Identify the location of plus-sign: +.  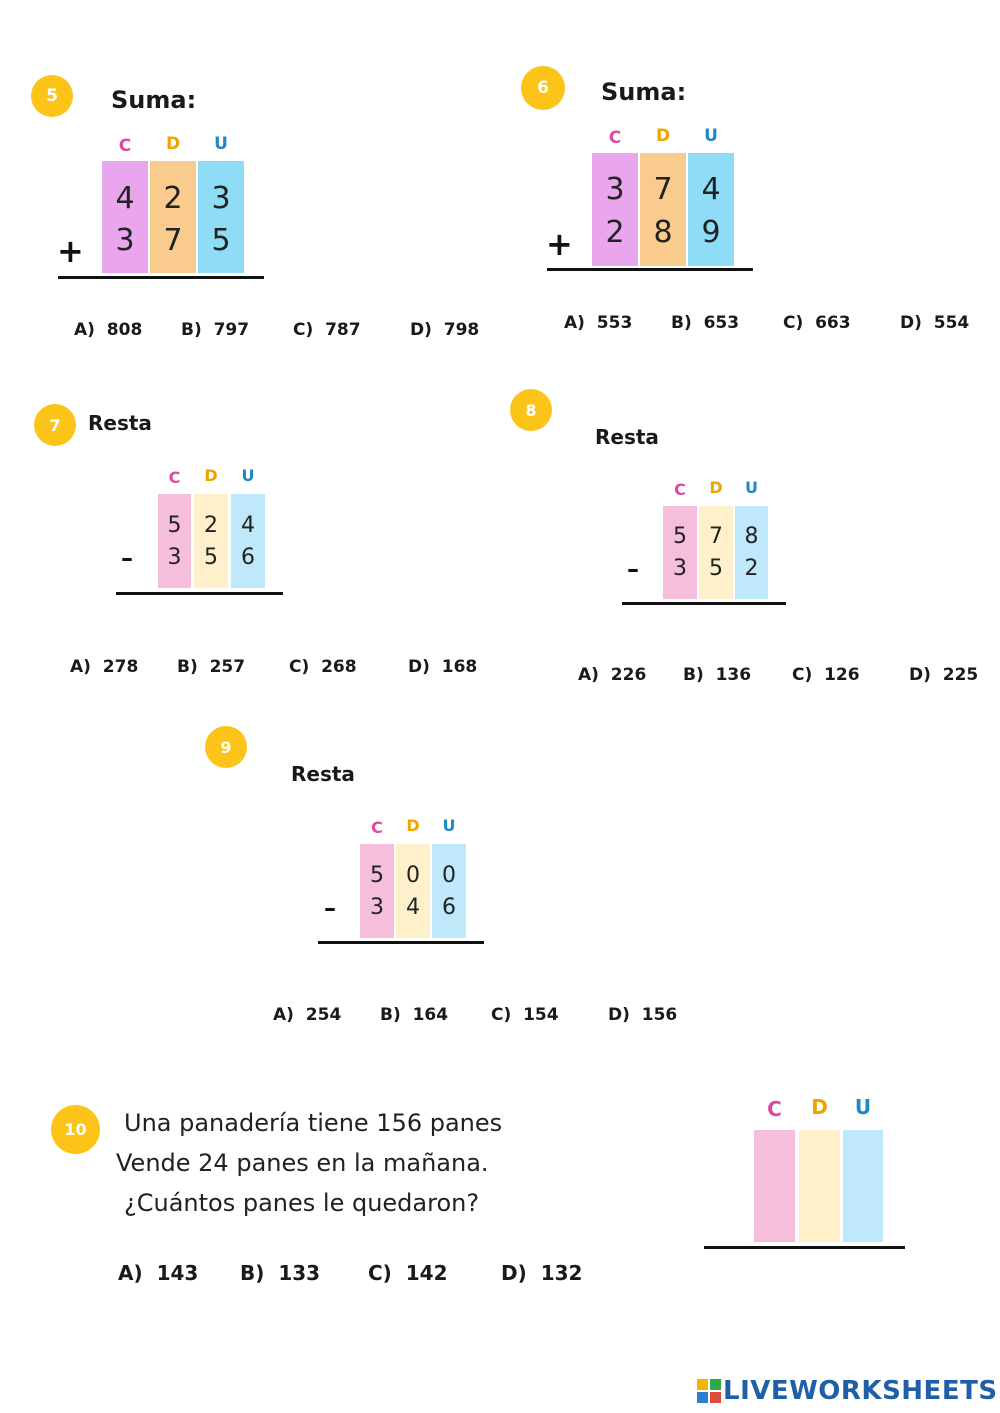
(70, 251).